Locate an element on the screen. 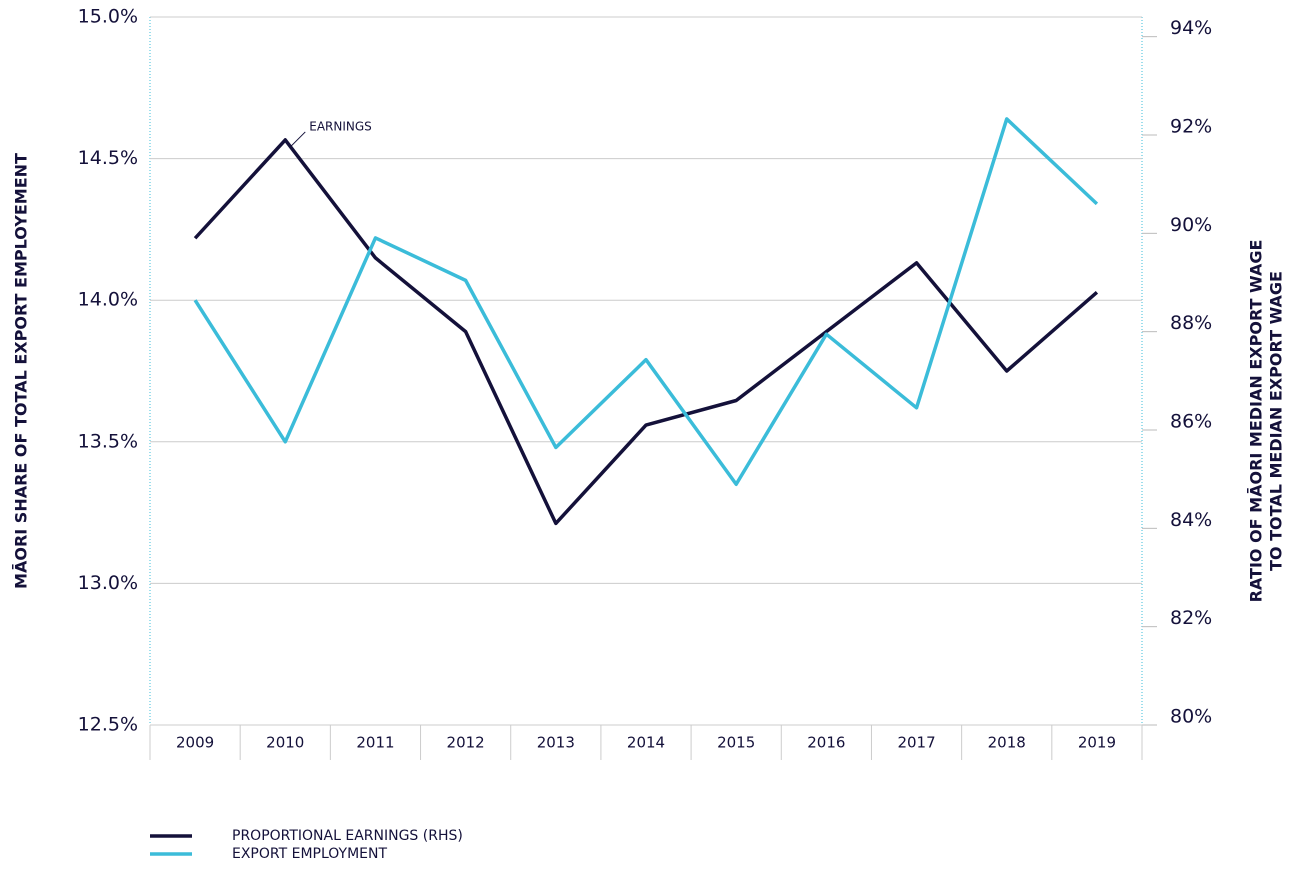  x-tick-label: 2019 is located at coordinates (1097, 743).